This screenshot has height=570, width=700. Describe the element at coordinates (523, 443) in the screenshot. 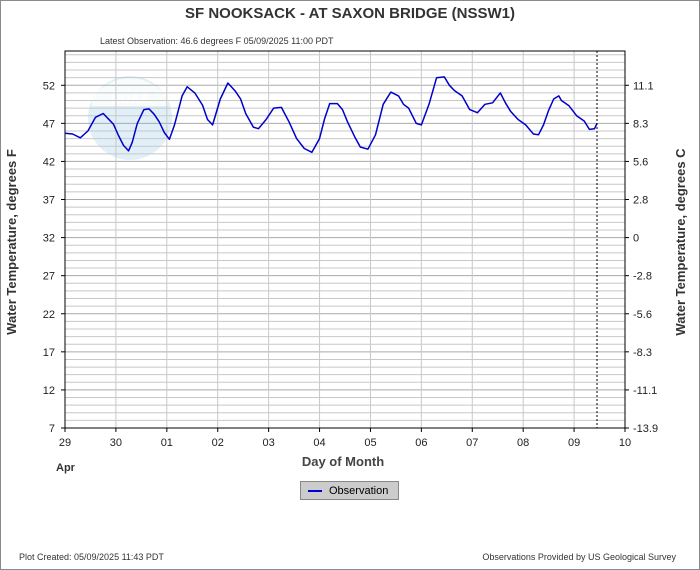

I see `x-tick-label: 08` at that location.